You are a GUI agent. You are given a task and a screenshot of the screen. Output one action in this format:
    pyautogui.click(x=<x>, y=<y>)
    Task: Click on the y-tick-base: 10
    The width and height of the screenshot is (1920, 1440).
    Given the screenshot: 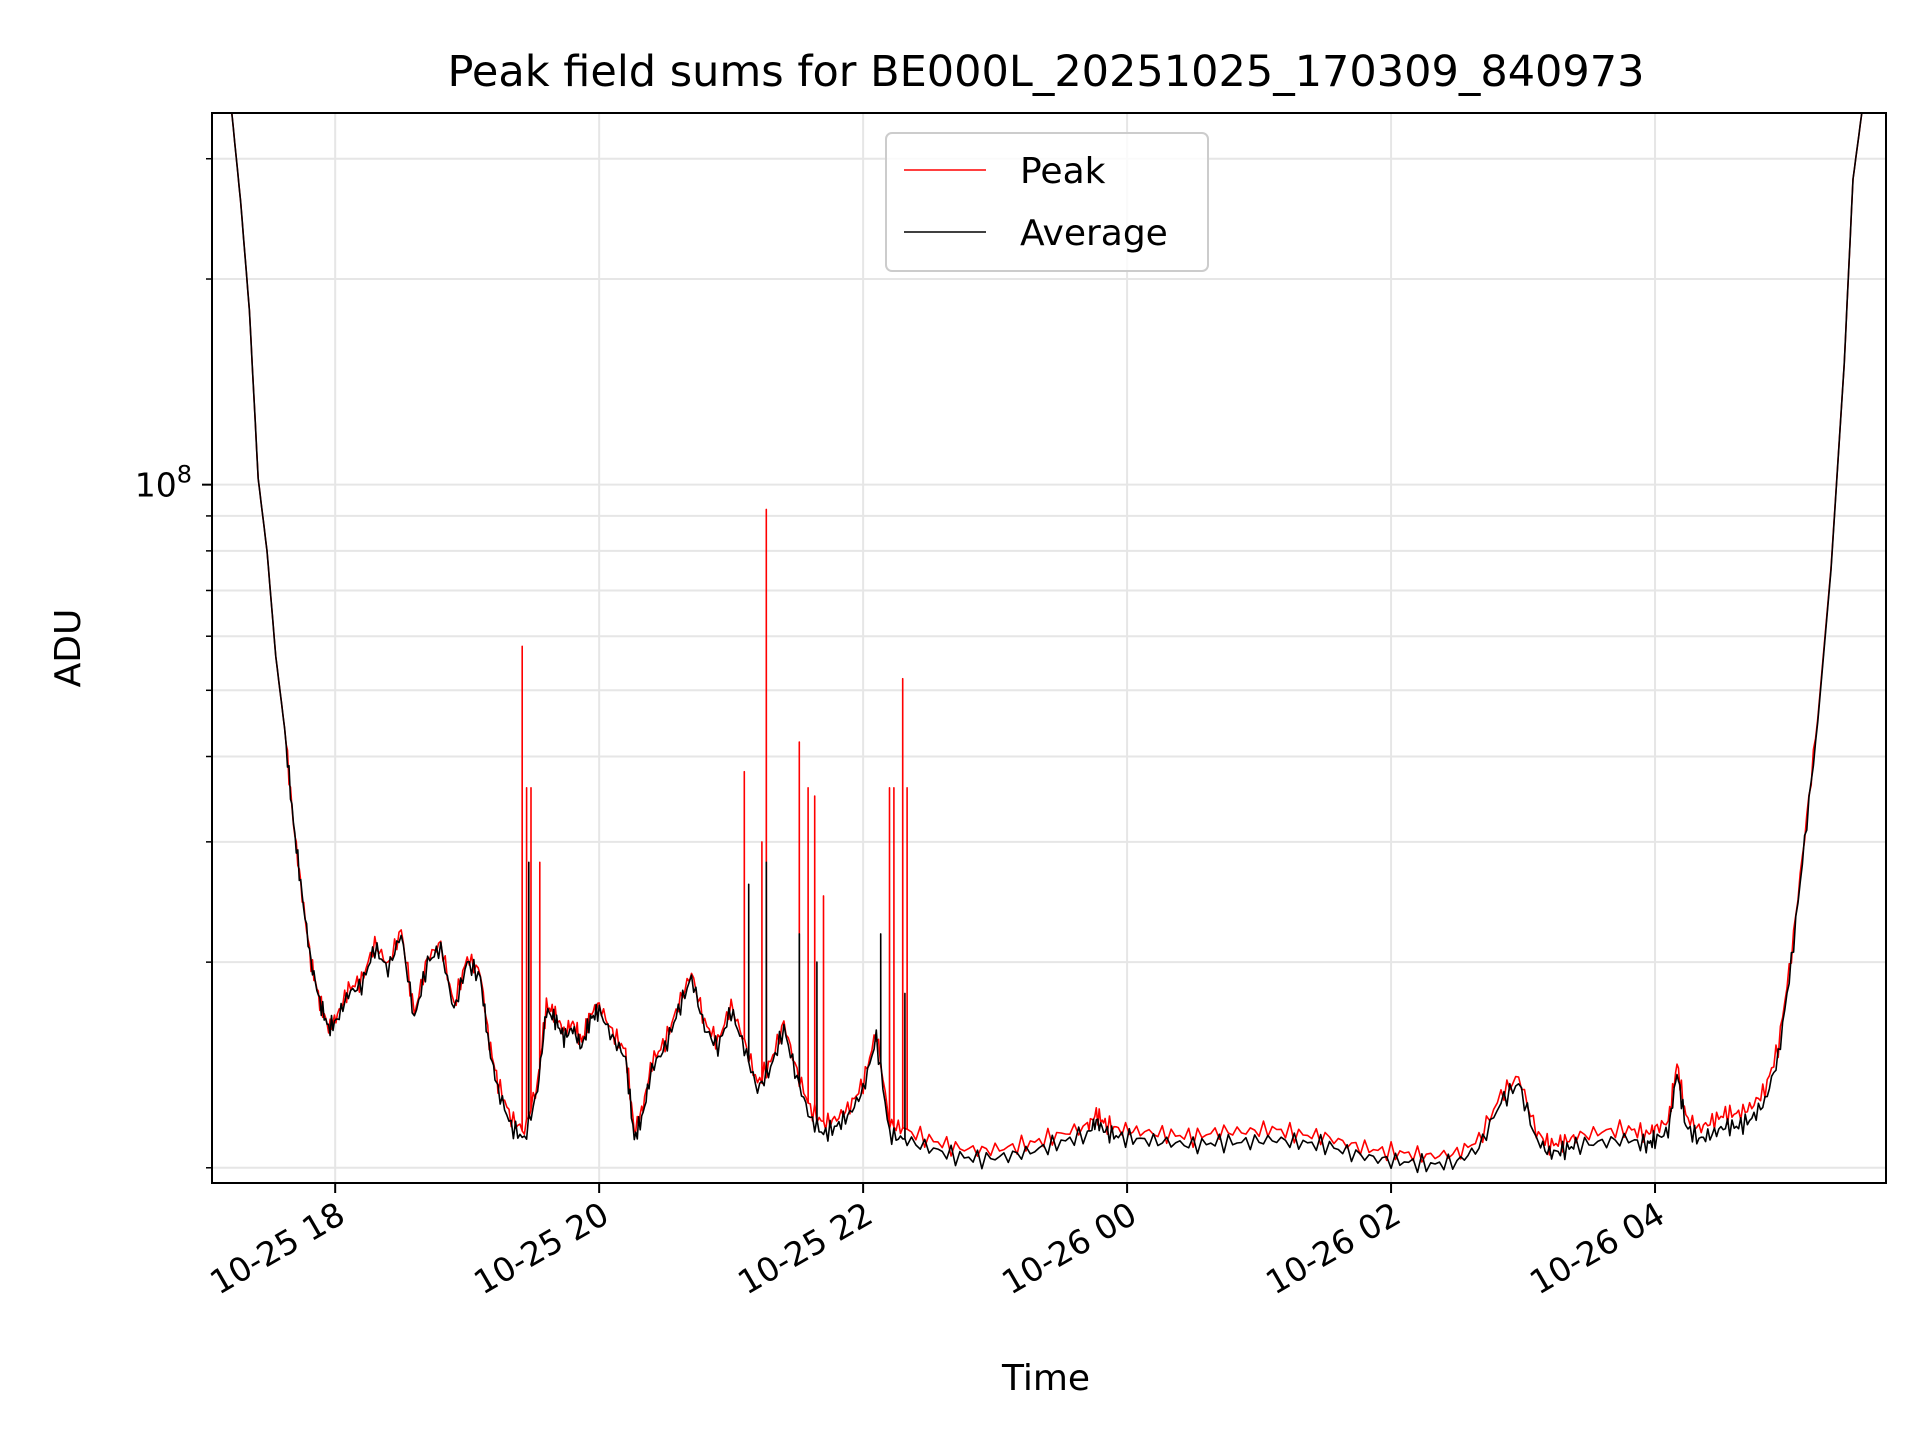 What is the action you would take?
    pyautogui.click(x=156, y=485)
    